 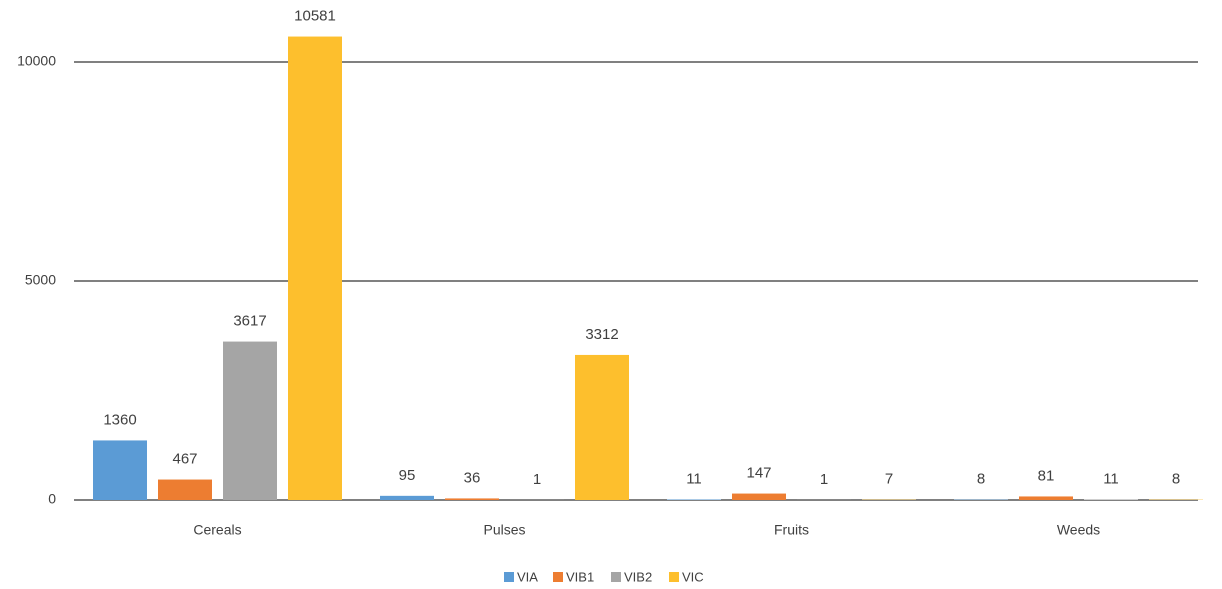 What do you see at coordinates (791, 530) in the screenshot?
I see `x-tick-label: Fruits` at bounding box center [791, 530].